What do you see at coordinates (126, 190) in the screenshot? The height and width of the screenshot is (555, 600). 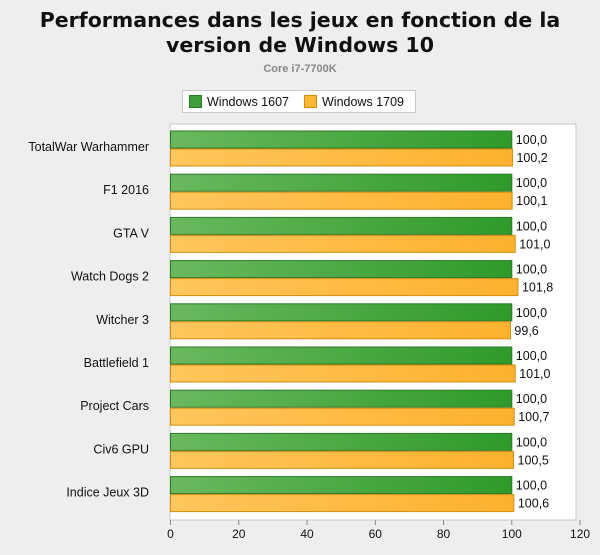 I see `category-label-f1-2016: F1 2016` at bounding box center [126, 190].